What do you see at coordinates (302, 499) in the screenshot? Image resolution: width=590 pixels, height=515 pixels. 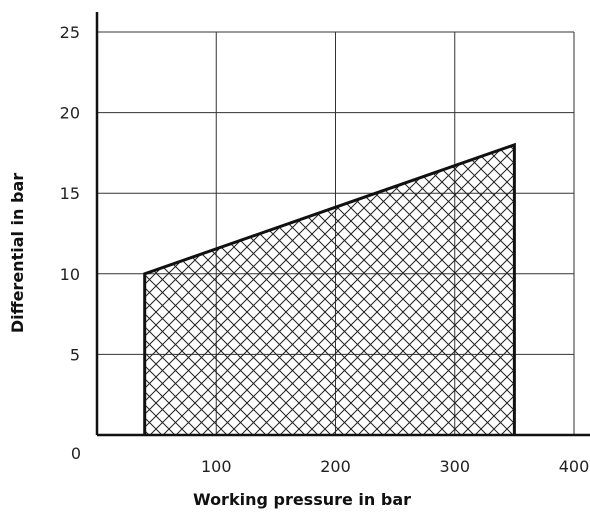 I see `x-axis-title: Working pressure in bar` at bounding box center [302, 499].